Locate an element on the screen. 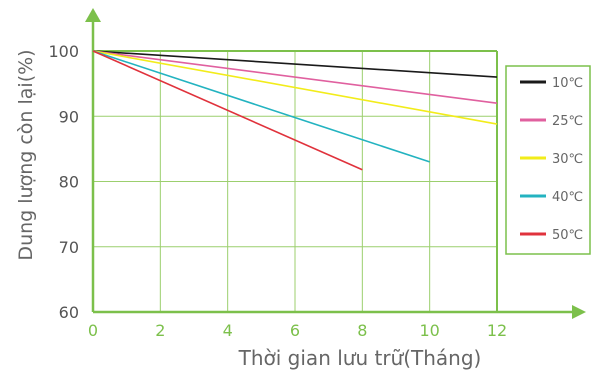 The image size is (608, 376). y-tick-label: 70 is located at coordinates (69, 247).